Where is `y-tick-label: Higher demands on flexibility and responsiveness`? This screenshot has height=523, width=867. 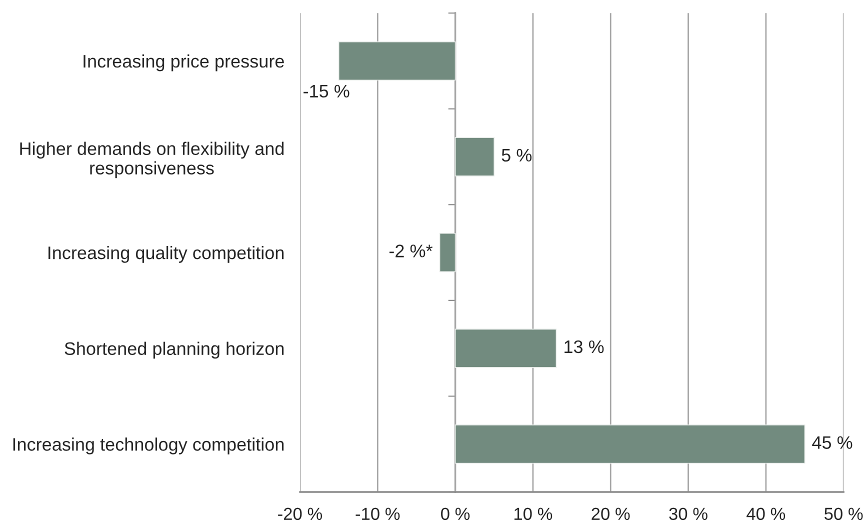 y-tick-label: Higher demands on flexibility and responsiveness is located at coordinates (152, 160).